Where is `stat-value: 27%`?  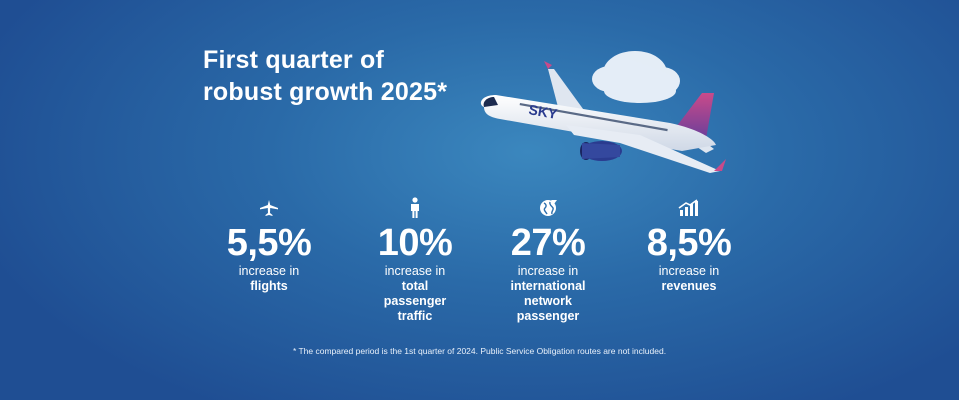
stat-value: 27% is located at coordinates (548, 243).